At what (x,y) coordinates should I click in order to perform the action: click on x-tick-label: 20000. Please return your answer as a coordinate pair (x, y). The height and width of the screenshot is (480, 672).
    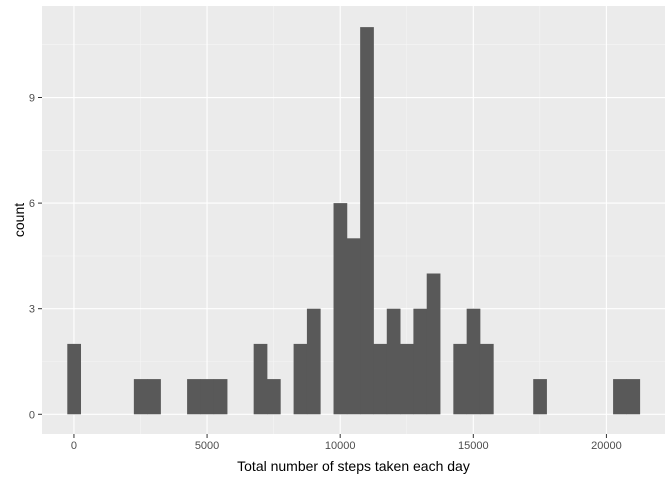
    Looking at the image, I should click on (606, 446).